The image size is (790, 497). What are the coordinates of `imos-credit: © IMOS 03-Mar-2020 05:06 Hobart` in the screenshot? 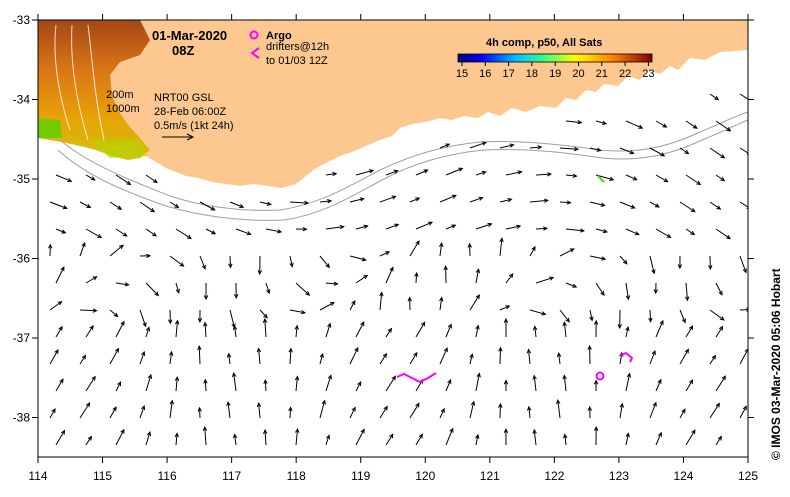 It's located at (776, 364).